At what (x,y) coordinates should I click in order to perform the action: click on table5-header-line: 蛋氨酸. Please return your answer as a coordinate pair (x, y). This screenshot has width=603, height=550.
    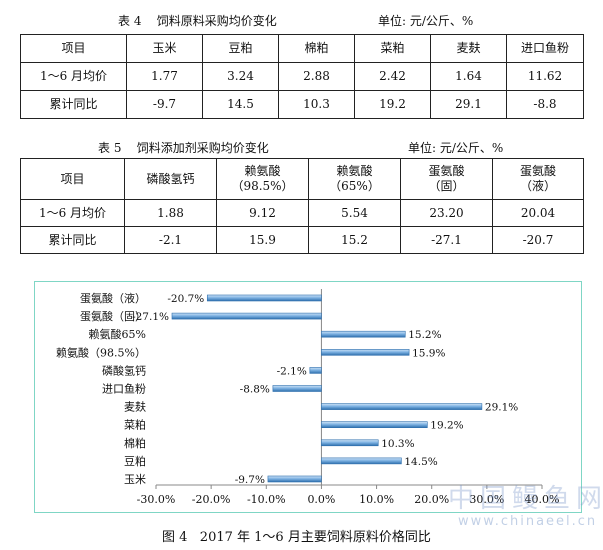
    Looking at the image, I should click on (537, 171).